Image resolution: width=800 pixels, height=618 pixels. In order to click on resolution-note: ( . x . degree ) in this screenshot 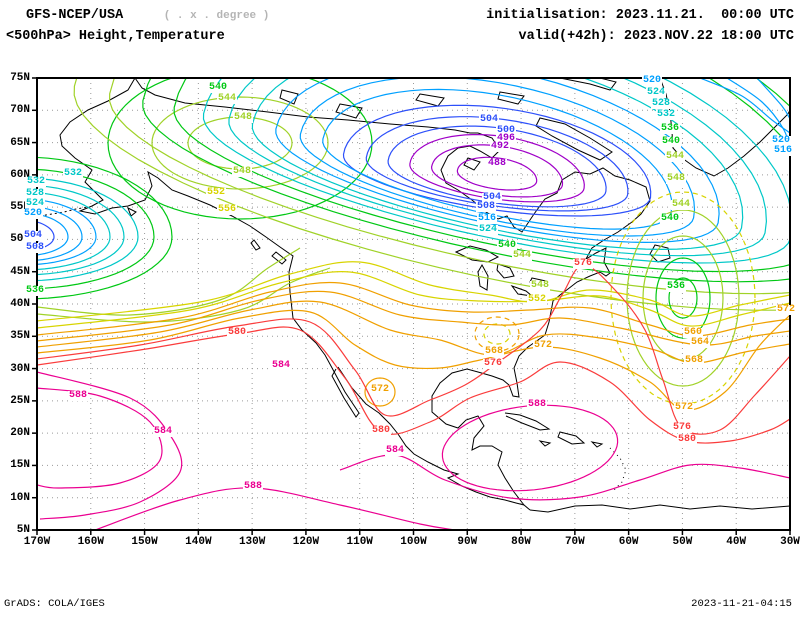, I will do `click(216, 16)`.